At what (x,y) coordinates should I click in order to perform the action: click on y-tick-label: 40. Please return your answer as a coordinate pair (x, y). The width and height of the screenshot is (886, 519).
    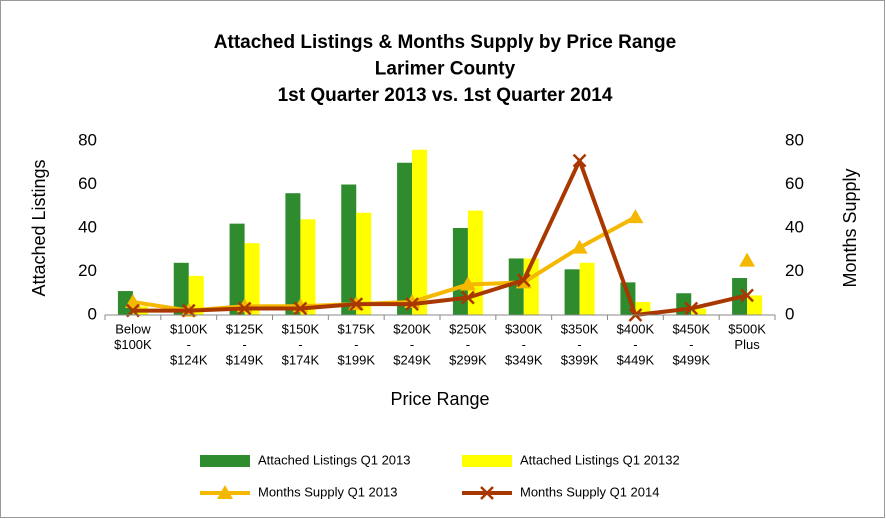
    Looking at the image, I should click on (87, 226).